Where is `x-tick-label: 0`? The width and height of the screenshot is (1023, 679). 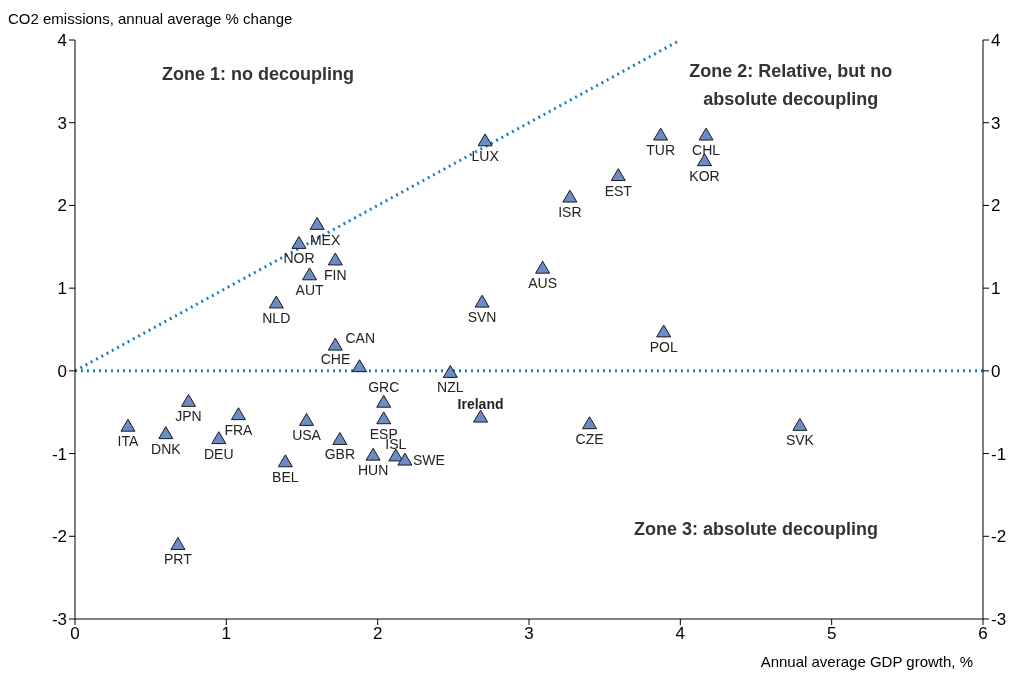
x-tick-label: 0 is located at coordinates (75, 634).